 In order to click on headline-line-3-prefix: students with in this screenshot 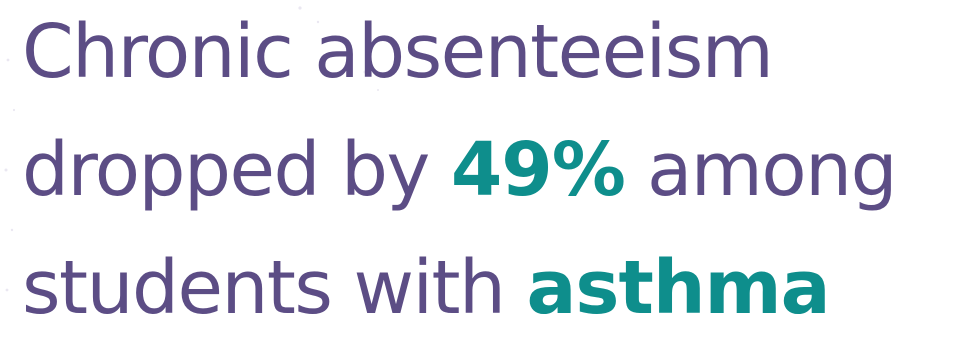, I will do `click(274, 288)`.